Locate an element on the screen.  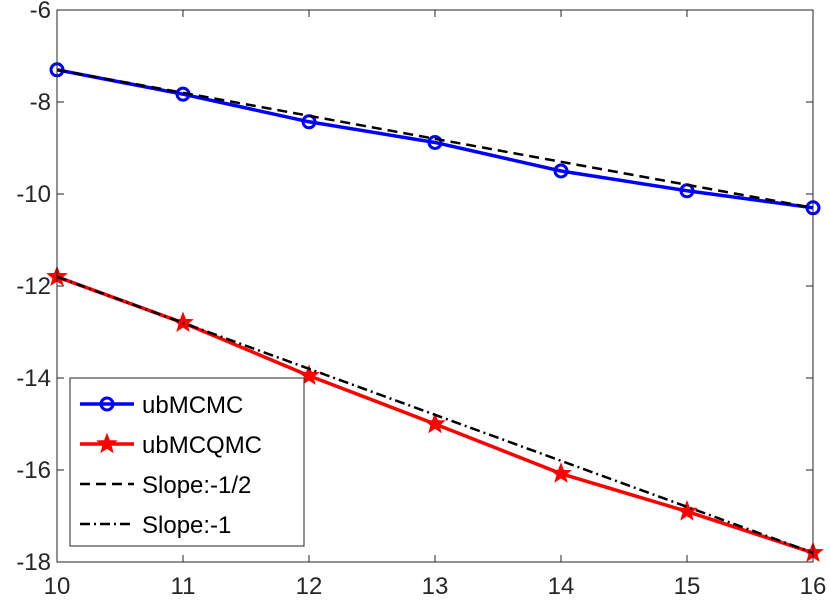
legend-label-ubmcmc: ubMCMC is located at coordinates (192, 405).